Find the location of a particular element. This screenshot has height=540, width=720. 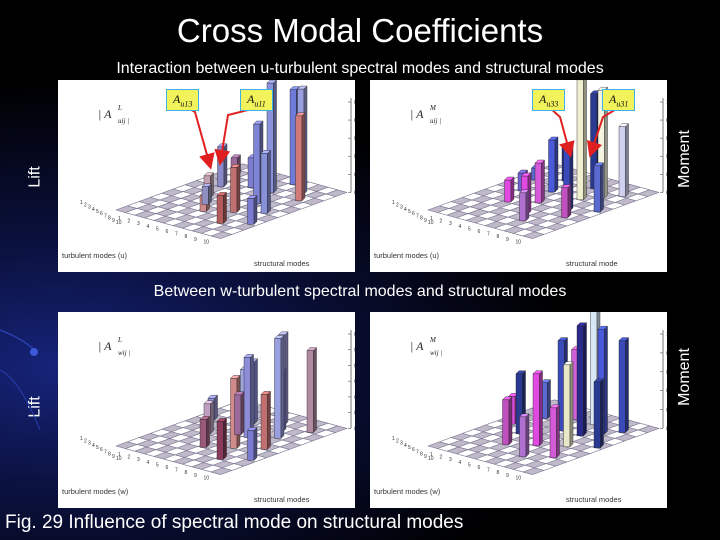

x-tick-label: 1 is located at coordinates (81, 439).